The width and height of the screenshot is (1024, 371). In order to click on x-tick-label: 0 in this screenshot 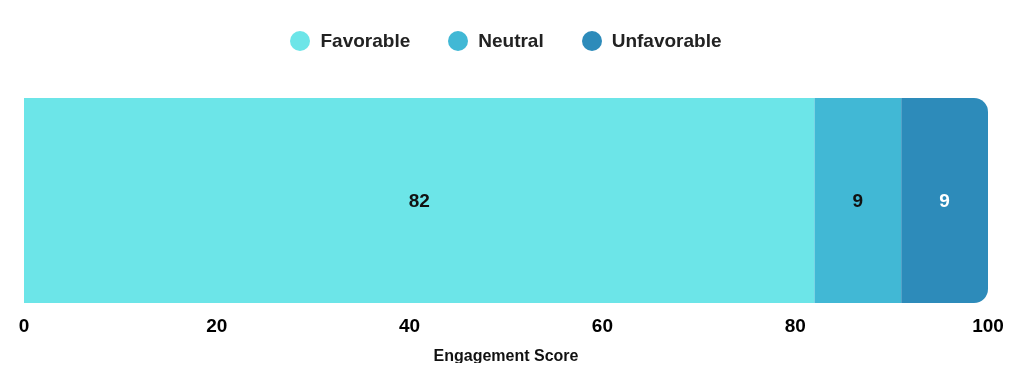, I will do `click(24, 326)`.